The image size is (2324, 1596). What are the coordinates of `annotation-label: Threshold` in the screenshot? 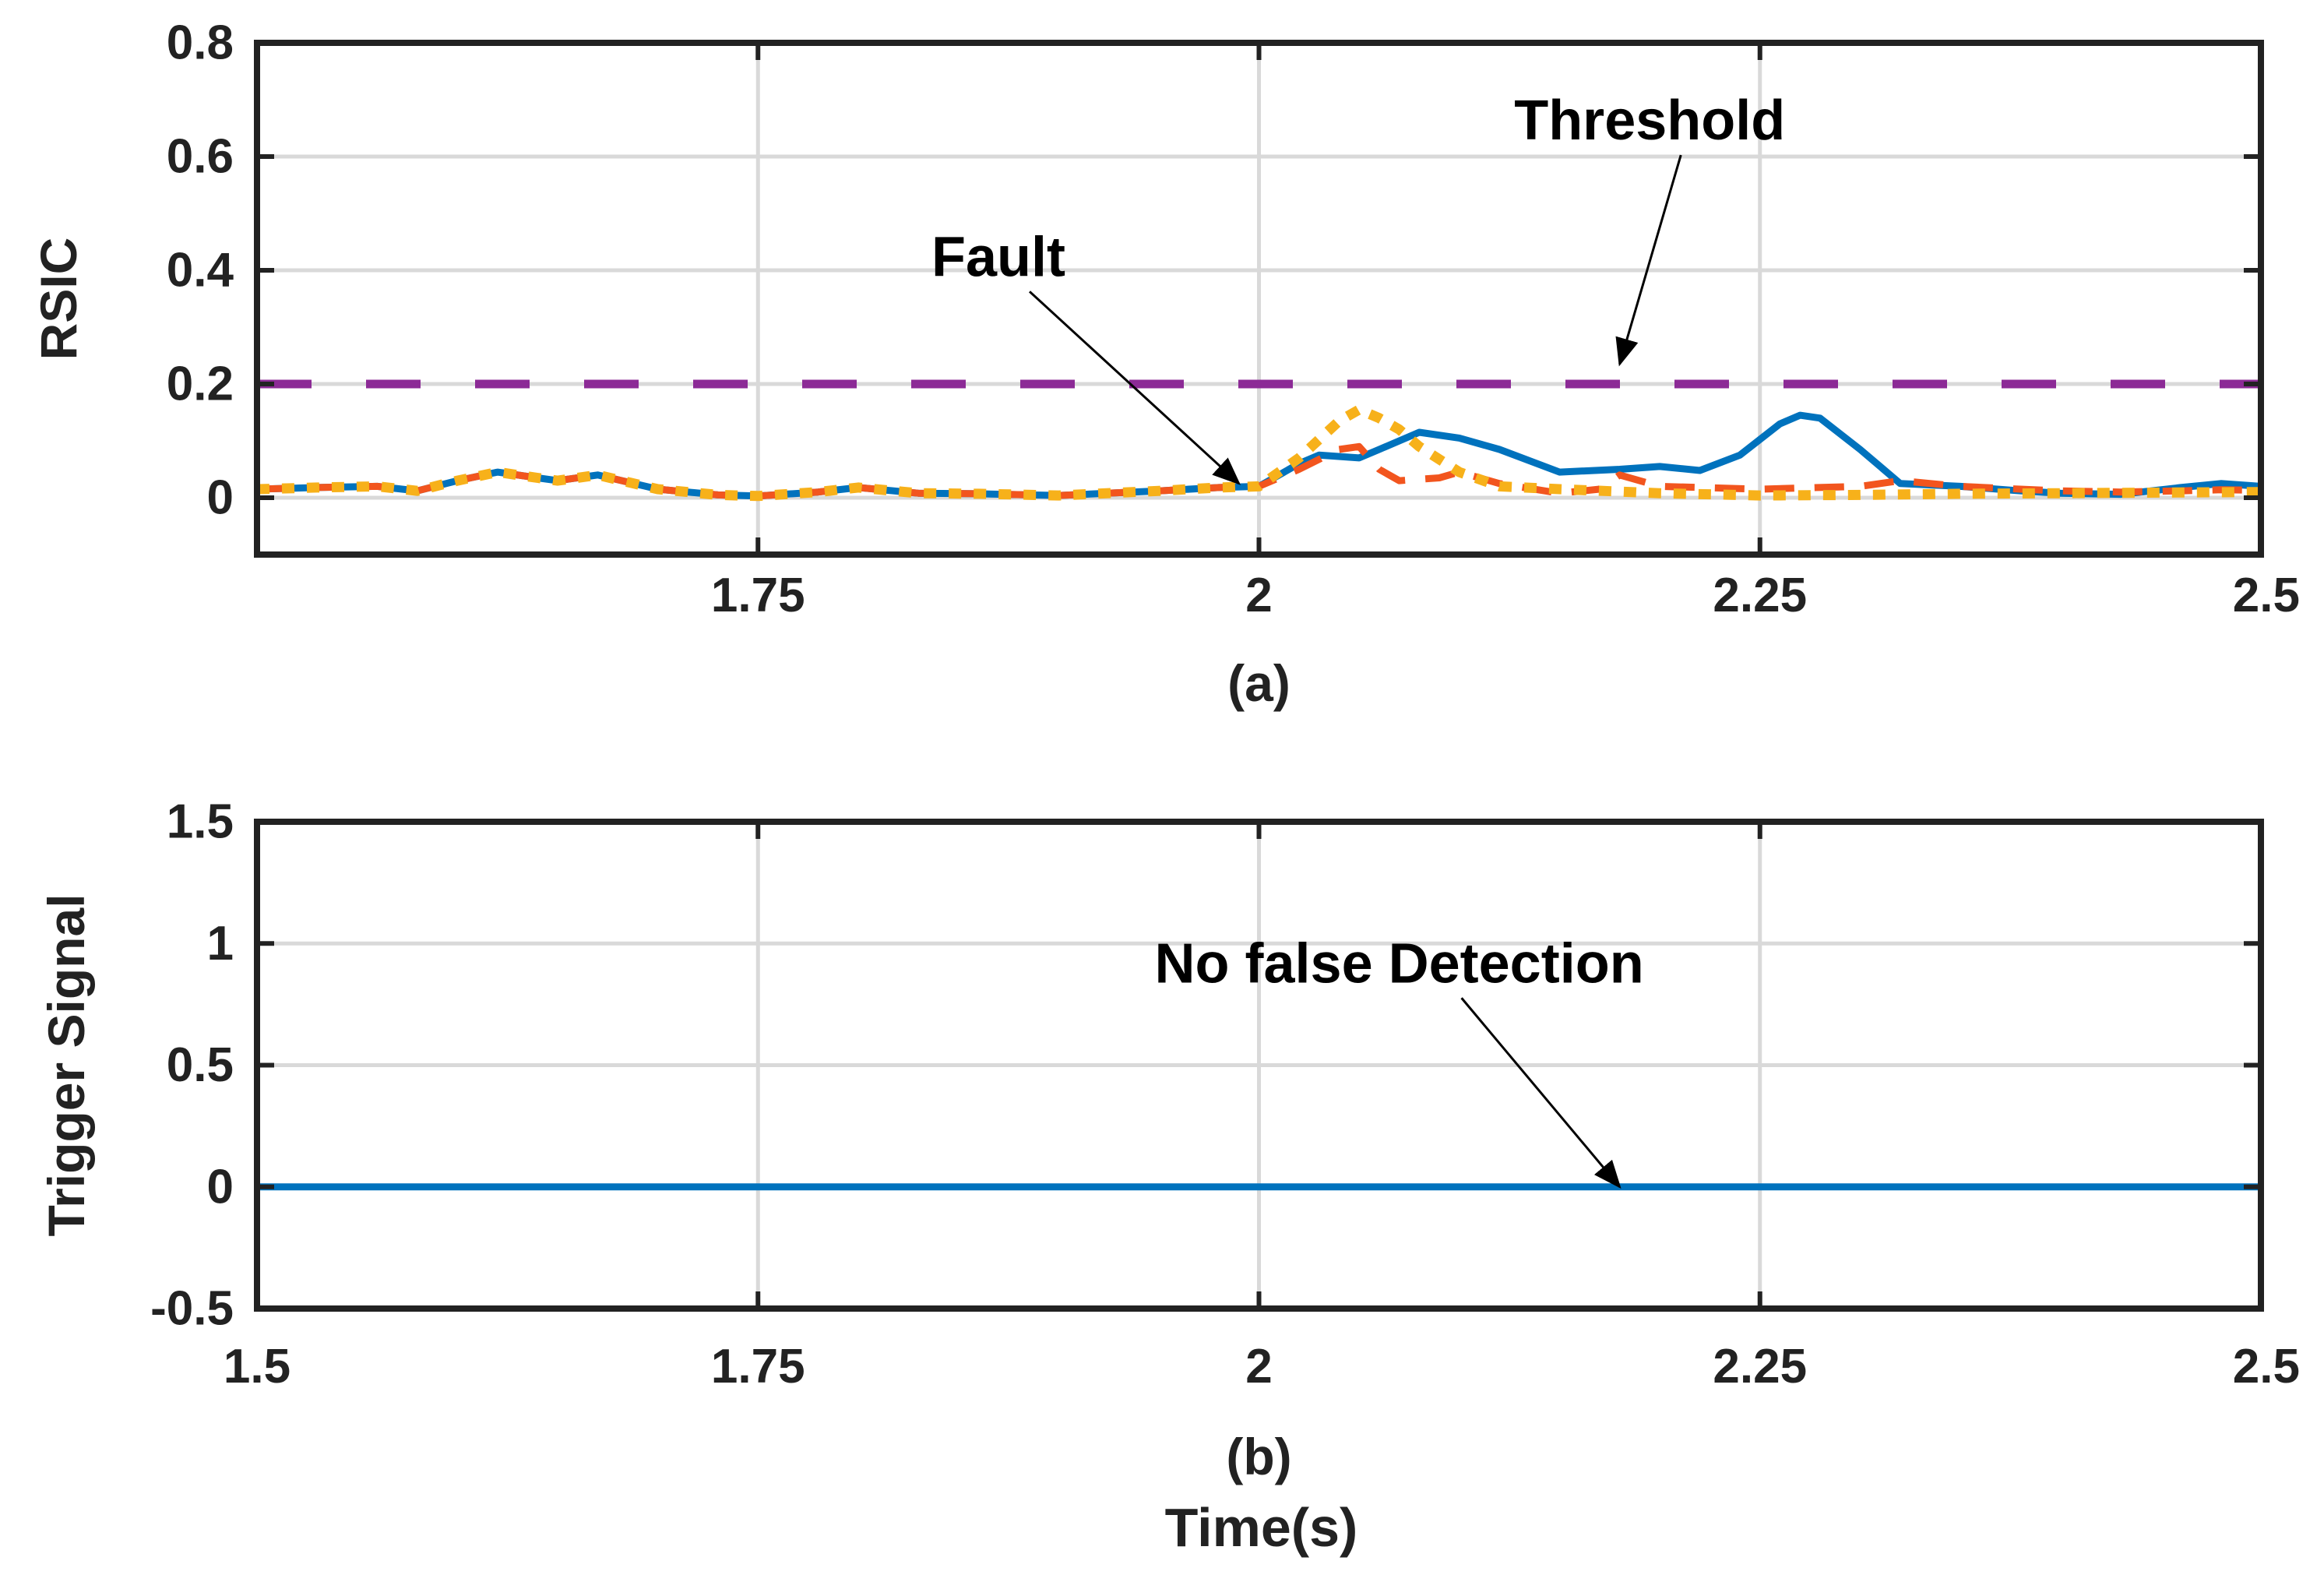 It's located at (1649, 121).